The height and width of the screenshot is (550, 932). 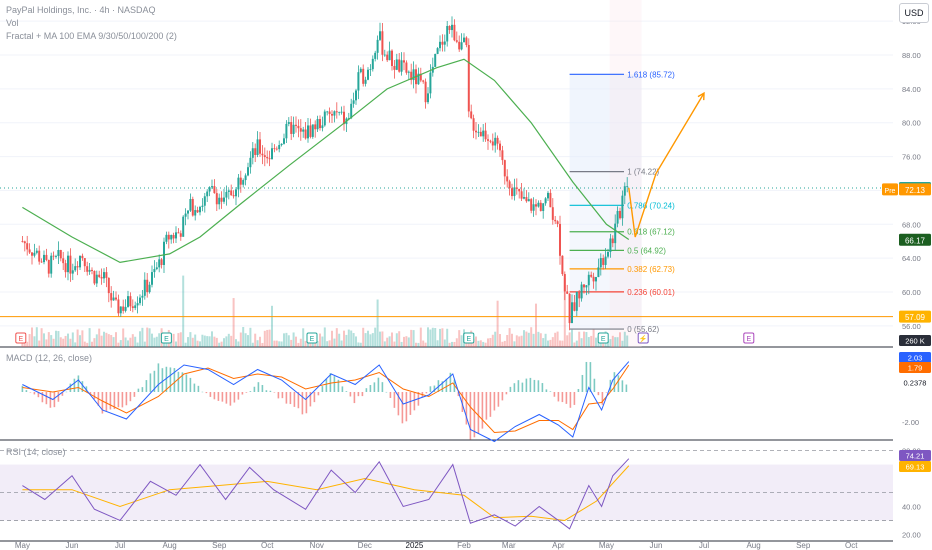 I want to click on indicator-legend: Fractal + MA 100 EMA 9/30/50/100/200 (2), so click(x=91, y=36).